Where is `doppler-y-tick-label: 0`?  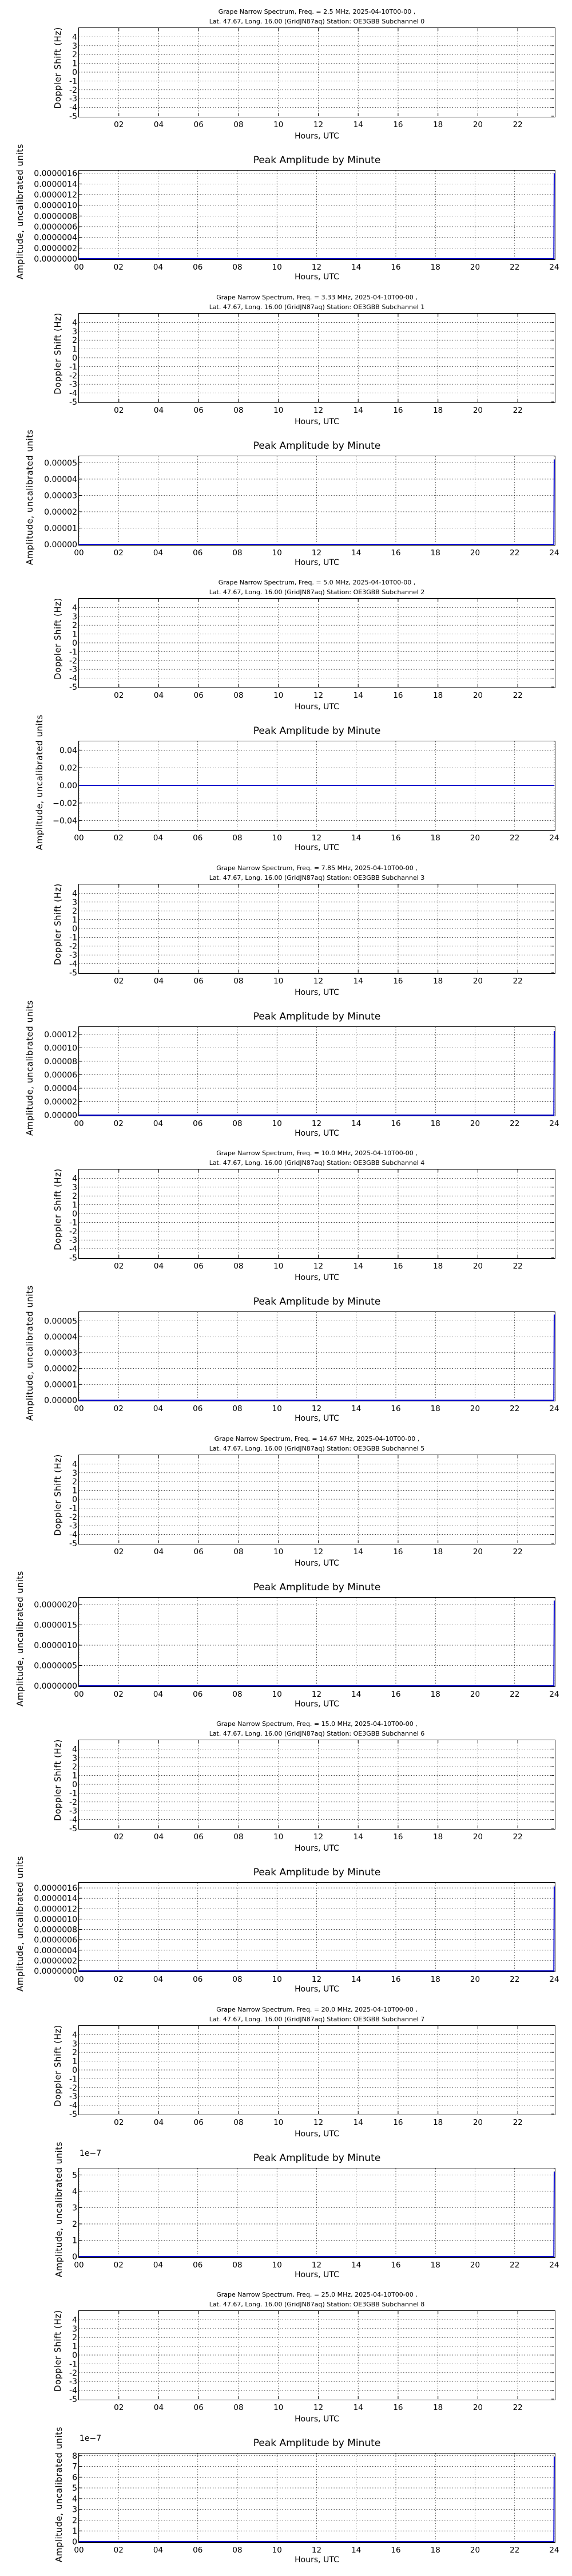 doppler-y-tick-label: 0 is located at coordinates (74, 72).